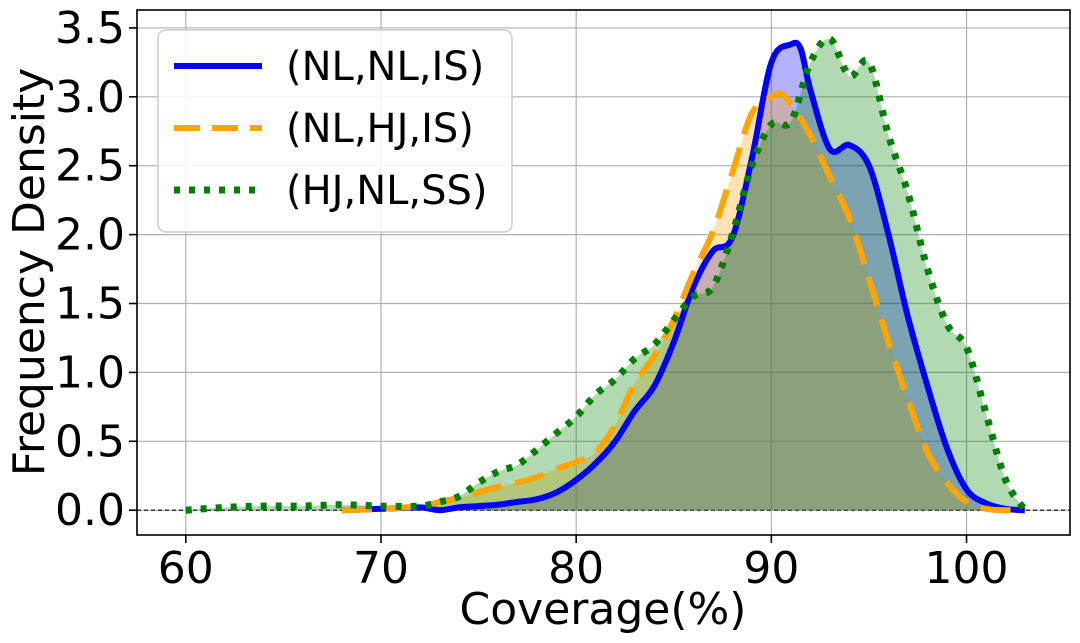  What do you see at coordinates (387, 191) in the screenshot?
I see `legend-label-3: (HJ,NL,SS)` at bounding box center [387, 191].